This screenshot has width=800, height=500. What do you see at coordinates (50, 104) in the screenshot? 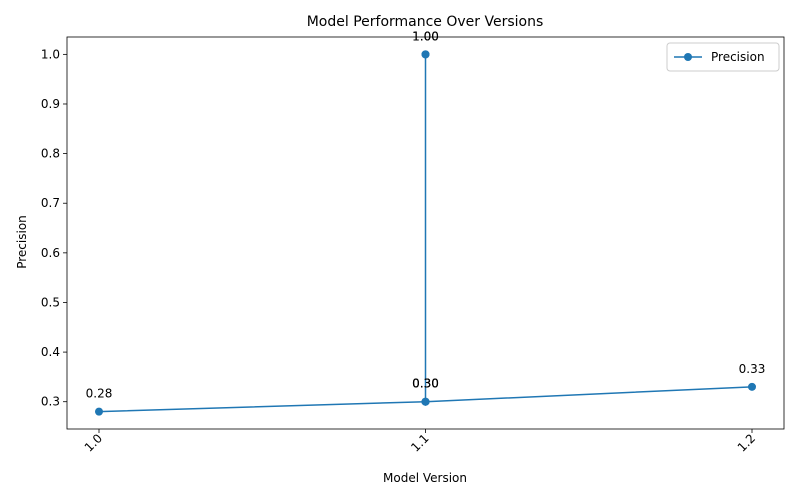
I see `y-tick-label: 0.9` at bounding box center [50, 104].